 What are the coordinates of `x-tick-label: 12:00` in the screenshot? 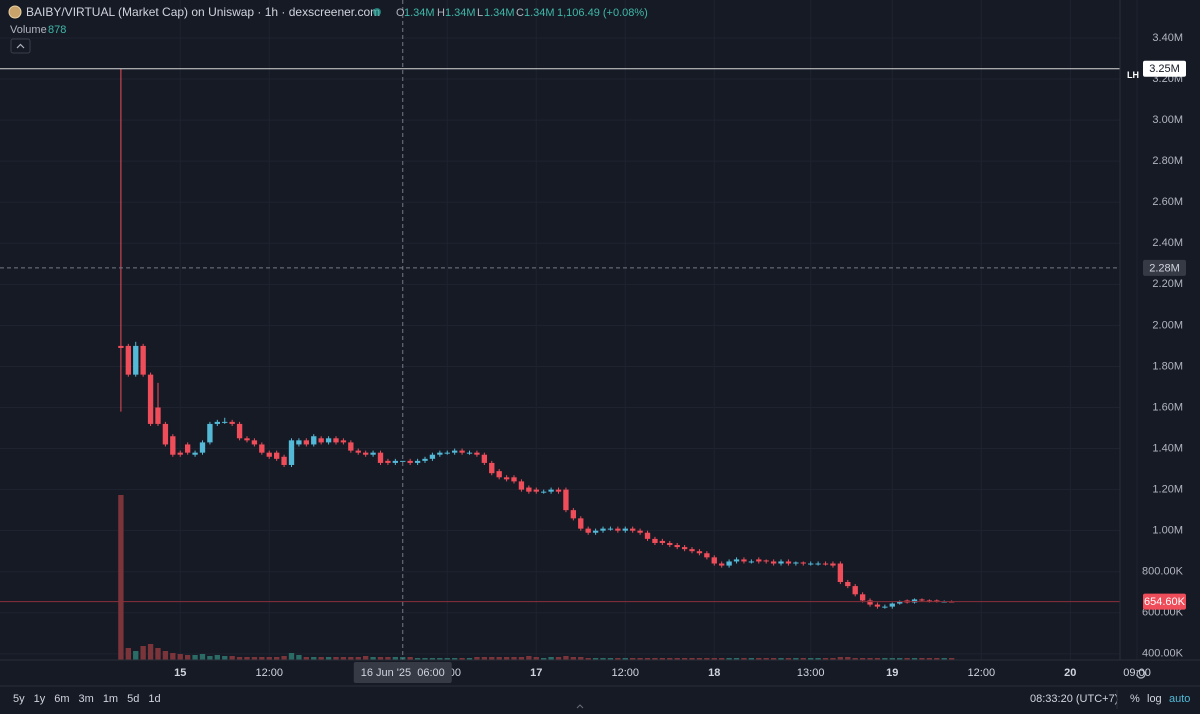 It's located at (269, 673).